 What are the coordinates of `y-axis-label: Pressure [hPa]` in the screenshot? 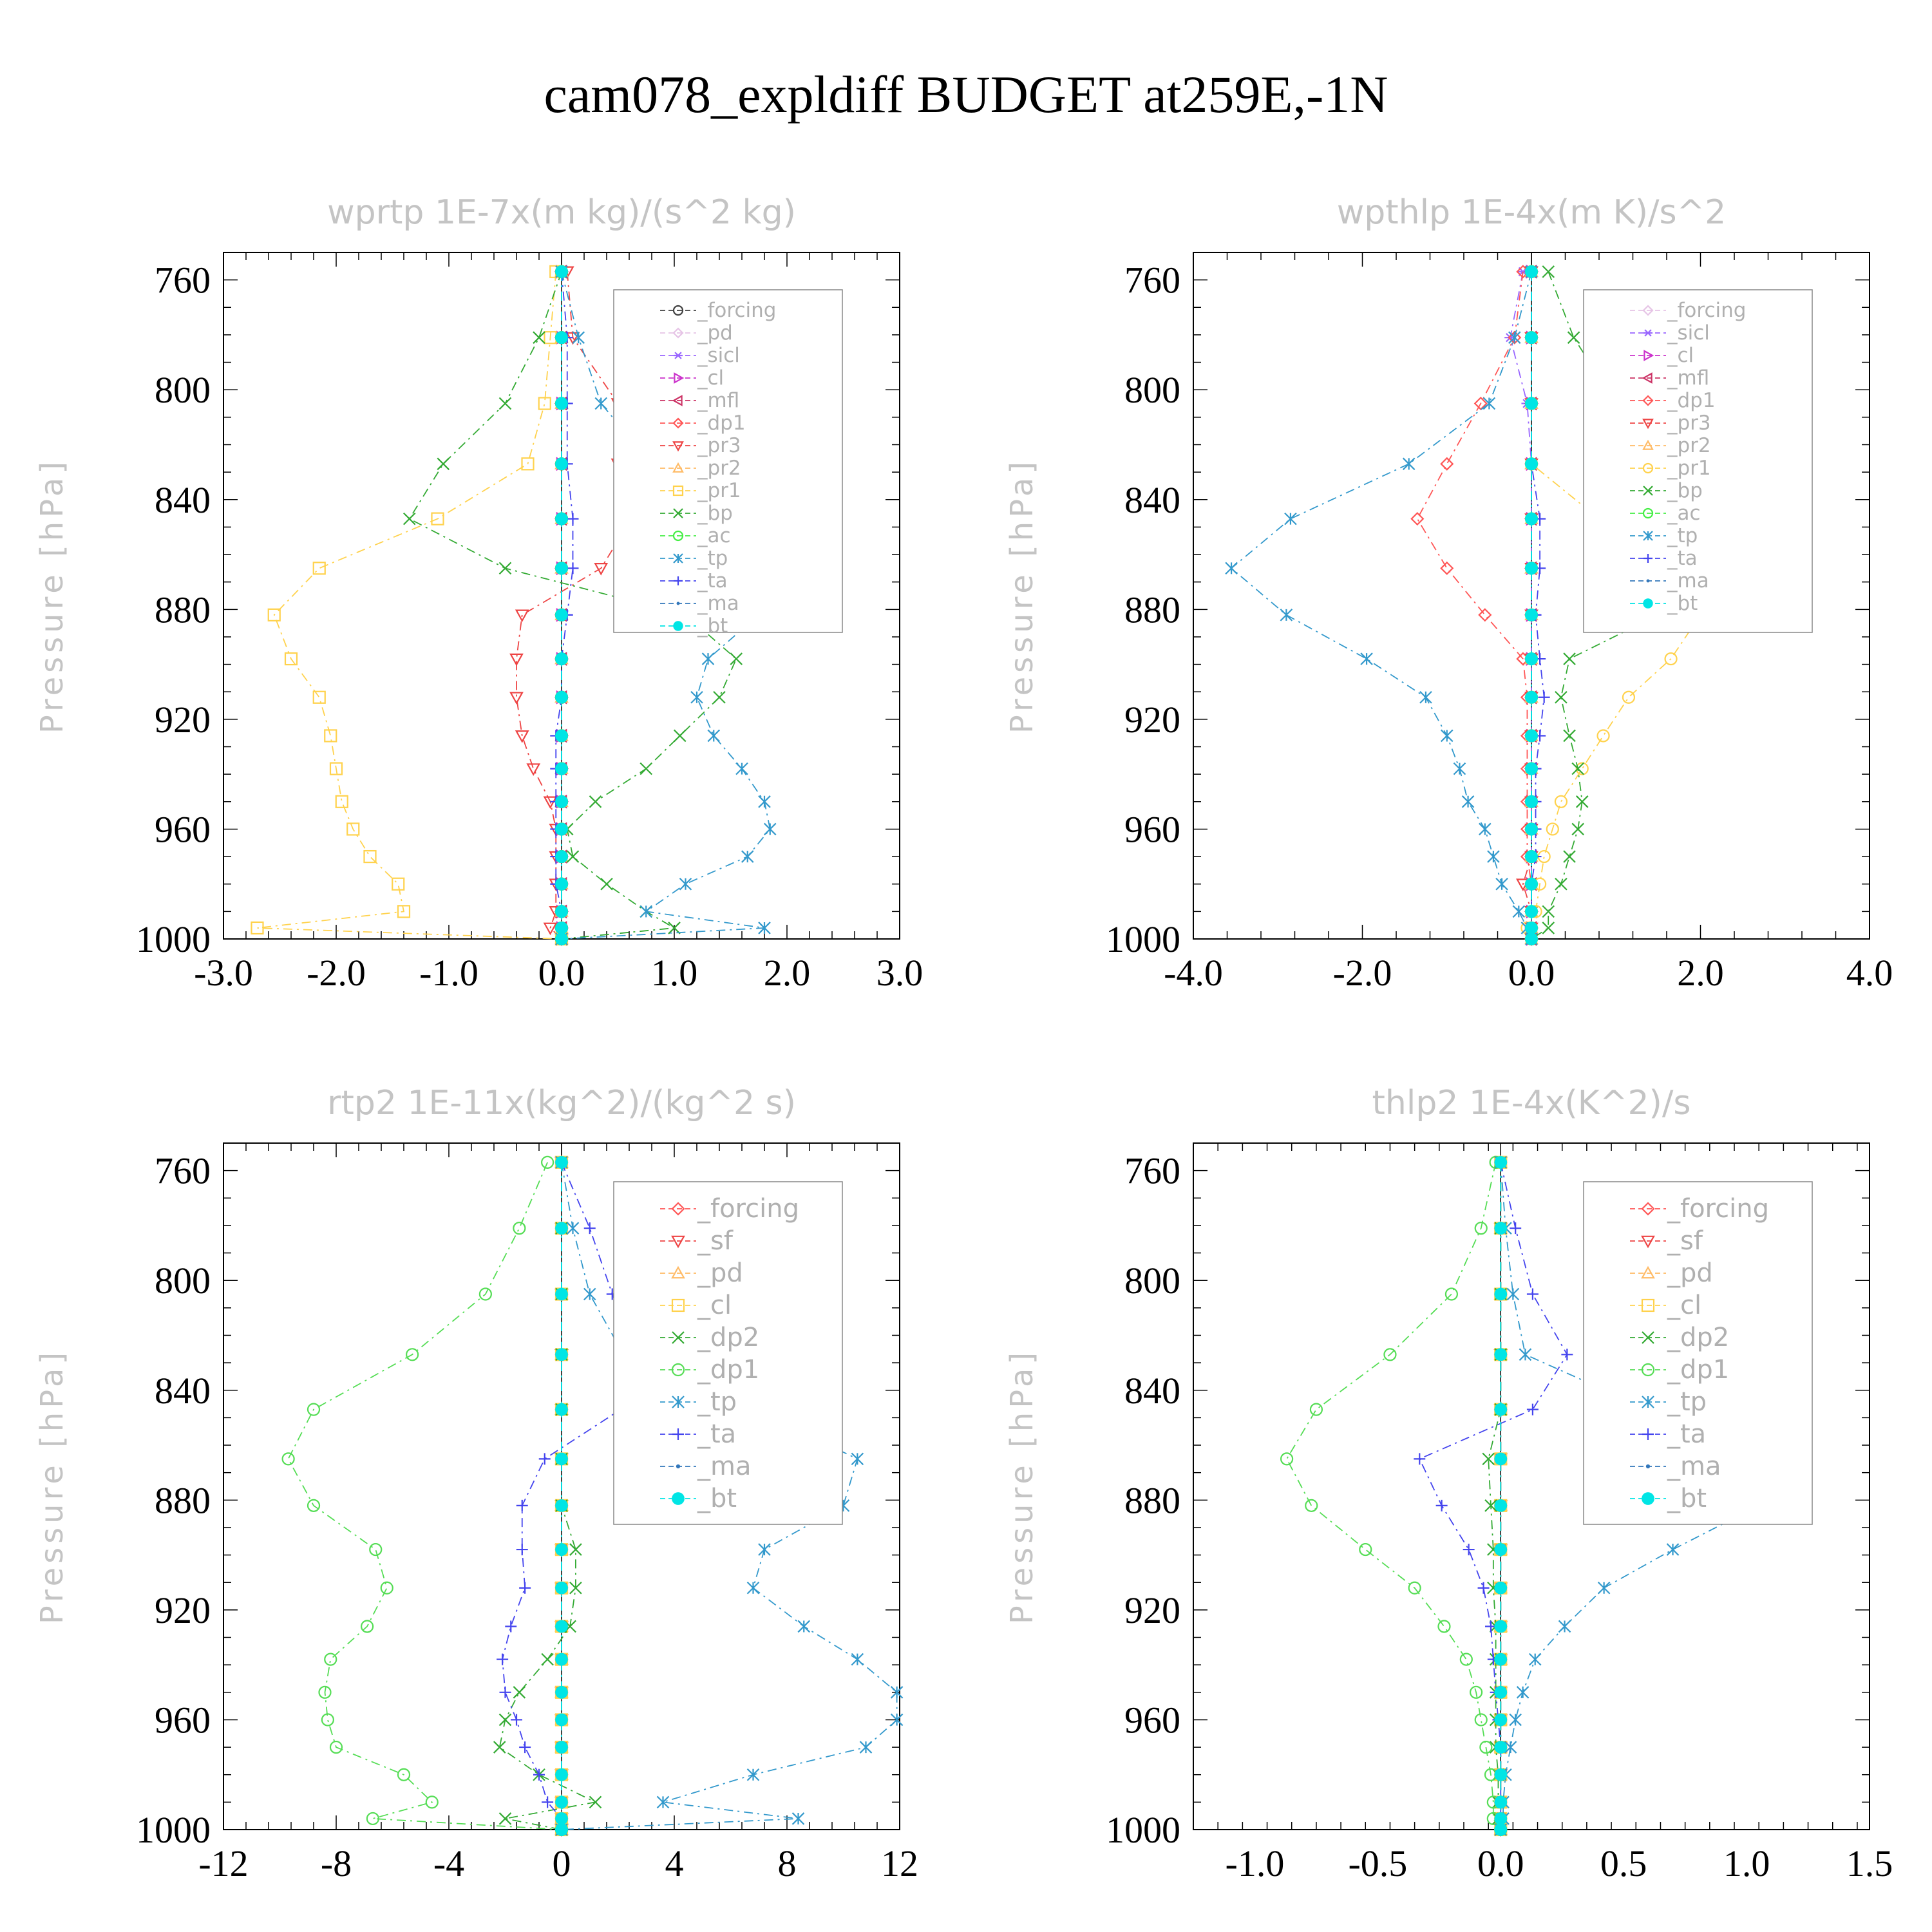 It's located at (1022, 596).